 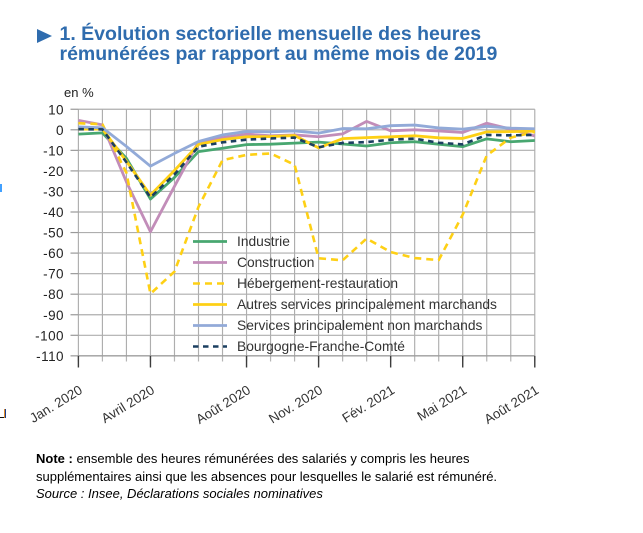 What do you see at coordinates (60, 130) in the screenshot?
I see `svg-text: 0` at bounding box center [60, 130].